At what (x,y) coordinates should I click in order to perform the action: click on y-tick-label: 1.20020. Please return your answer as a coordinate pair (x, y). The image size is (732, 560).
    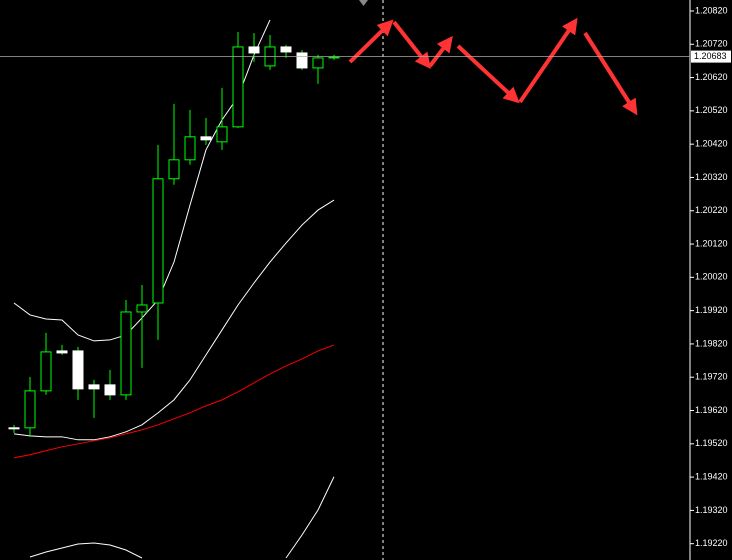
    Looking at the image, I should click on (711, 277).